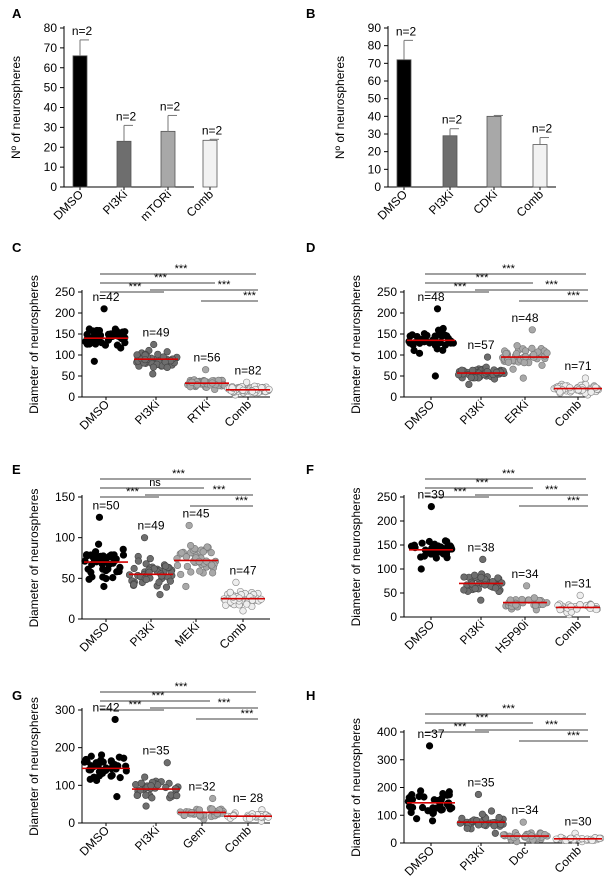 The width and height of the screenshot is (604, 886). Describe the element at coordinates (94, 414) in the screenshot. I see `x-tick-label-dmso: DMSO` at that location.